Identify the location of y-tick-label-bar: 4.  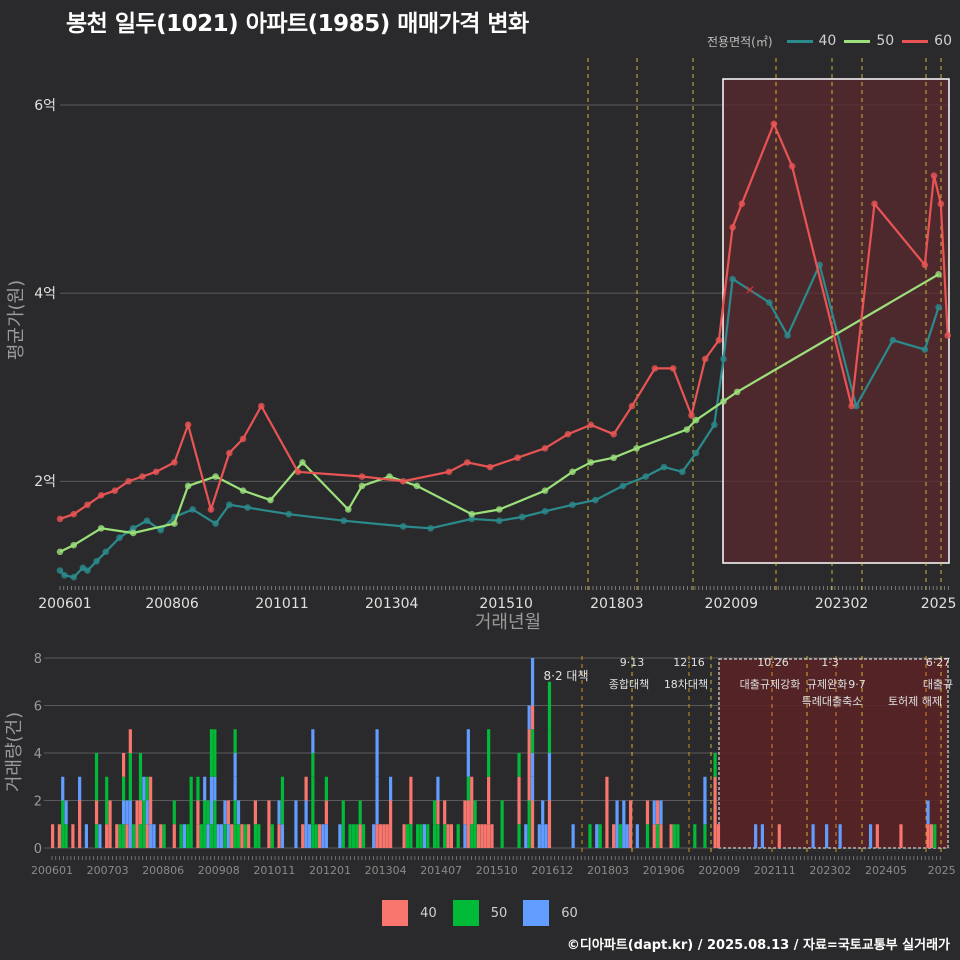
(38, 754).